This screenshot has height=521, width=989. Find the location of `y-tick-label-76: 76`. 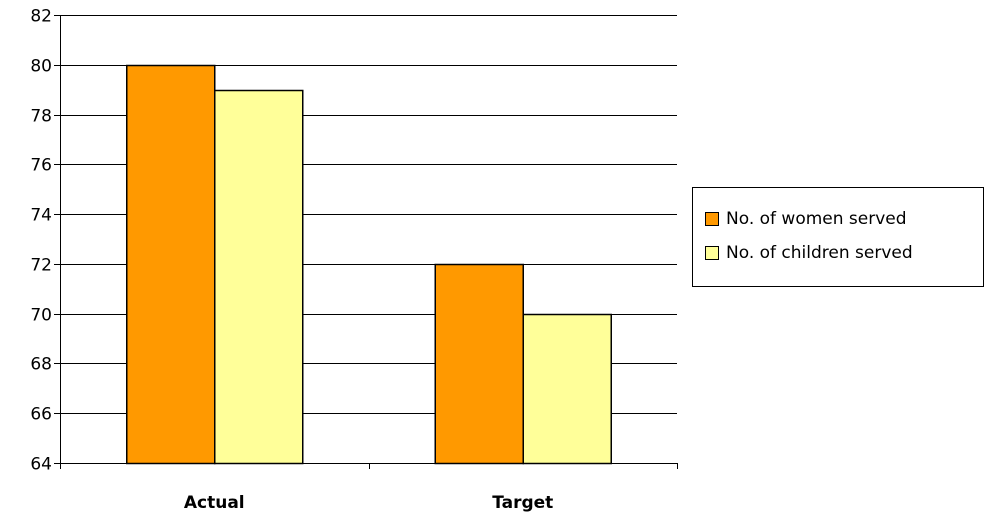

y-tick-label-76: 76 is located at coordinates (41, 166).